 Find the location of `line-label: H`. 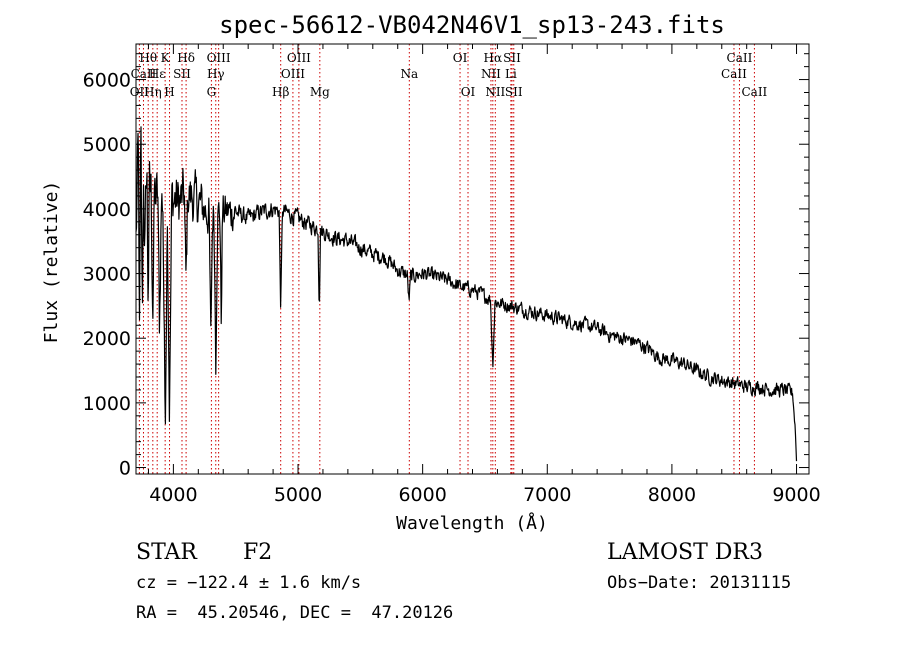

line-label: H is located at coordinates (169, 92).